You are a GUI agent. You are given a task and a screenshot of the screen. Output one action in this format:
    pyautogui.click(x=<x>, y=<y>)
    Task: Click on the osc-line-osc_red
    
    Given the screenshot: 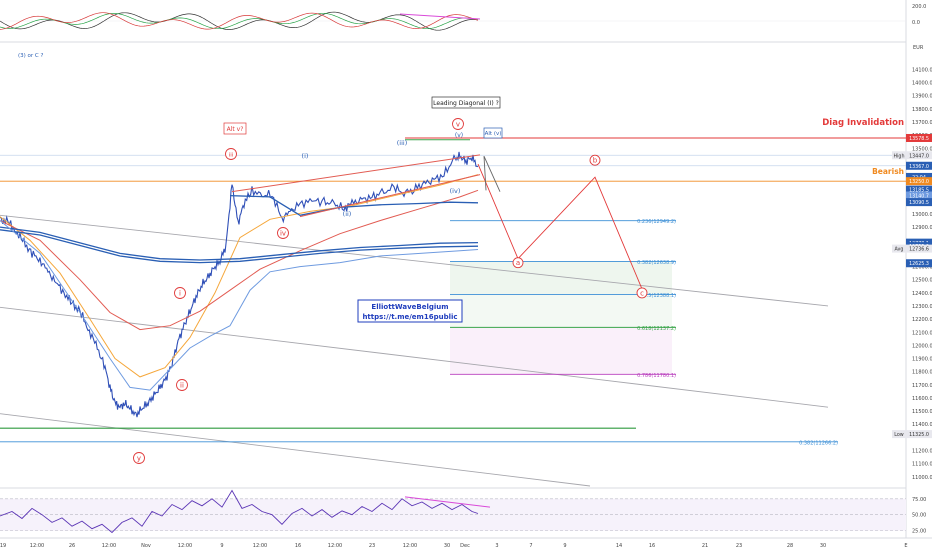 What is the action you would take?
    pyautogui.click(x=239, y=21)
    